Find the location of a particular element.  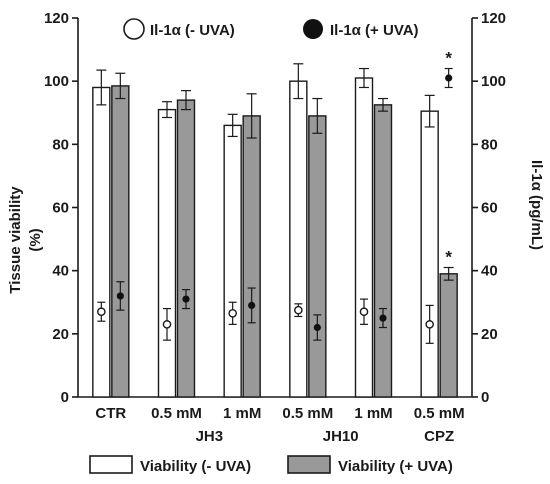

y-tick-label: 60 is located at coordinates (60, 208).